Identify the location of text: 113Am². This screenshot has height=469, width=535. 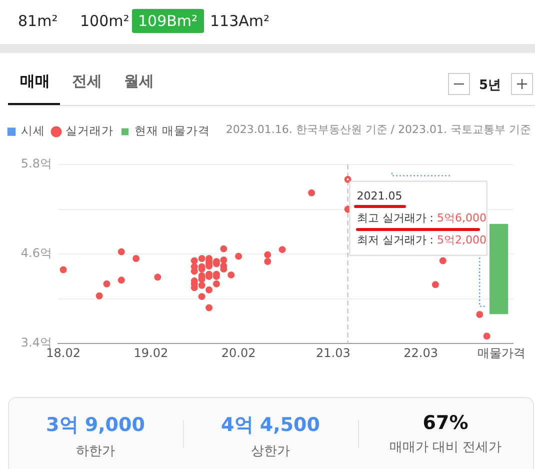
(240, 21).